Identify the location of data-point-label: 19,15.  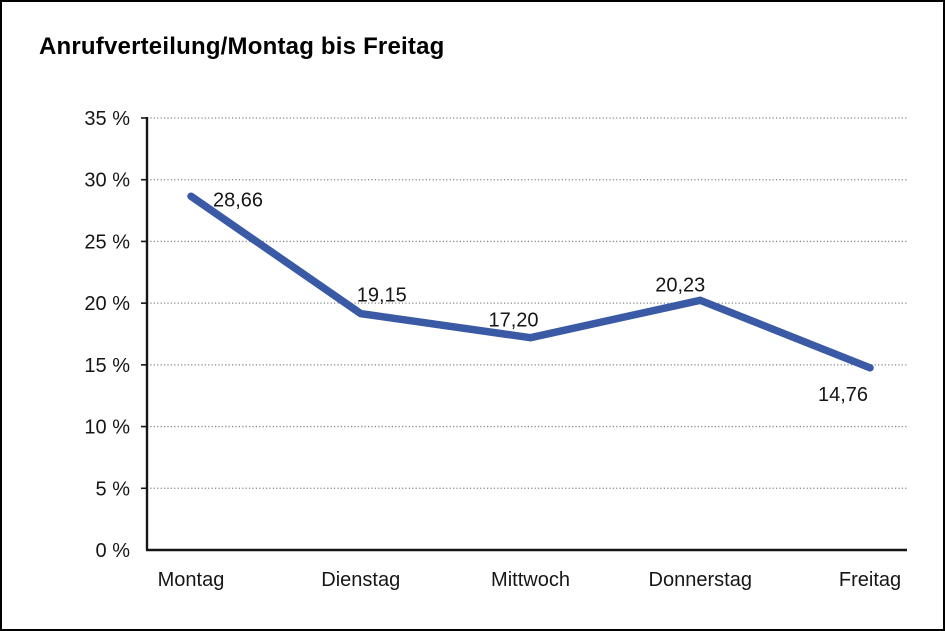
(382, 296).